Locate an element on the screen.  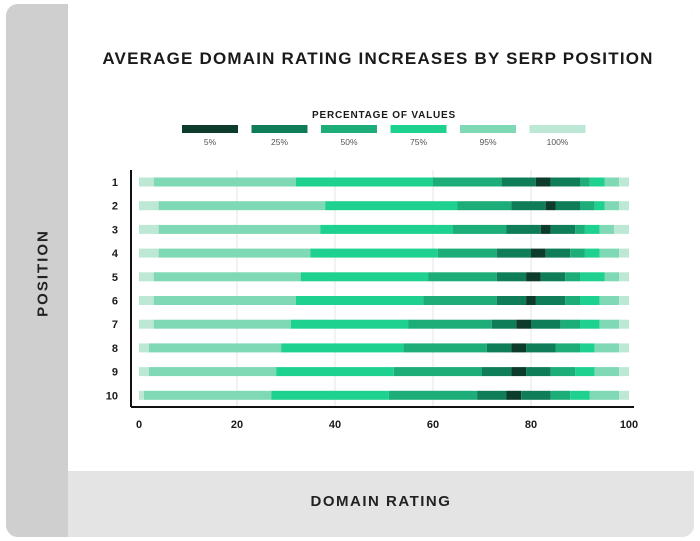
y-tick-label-7: 7 is located at coordinates (115, 325).